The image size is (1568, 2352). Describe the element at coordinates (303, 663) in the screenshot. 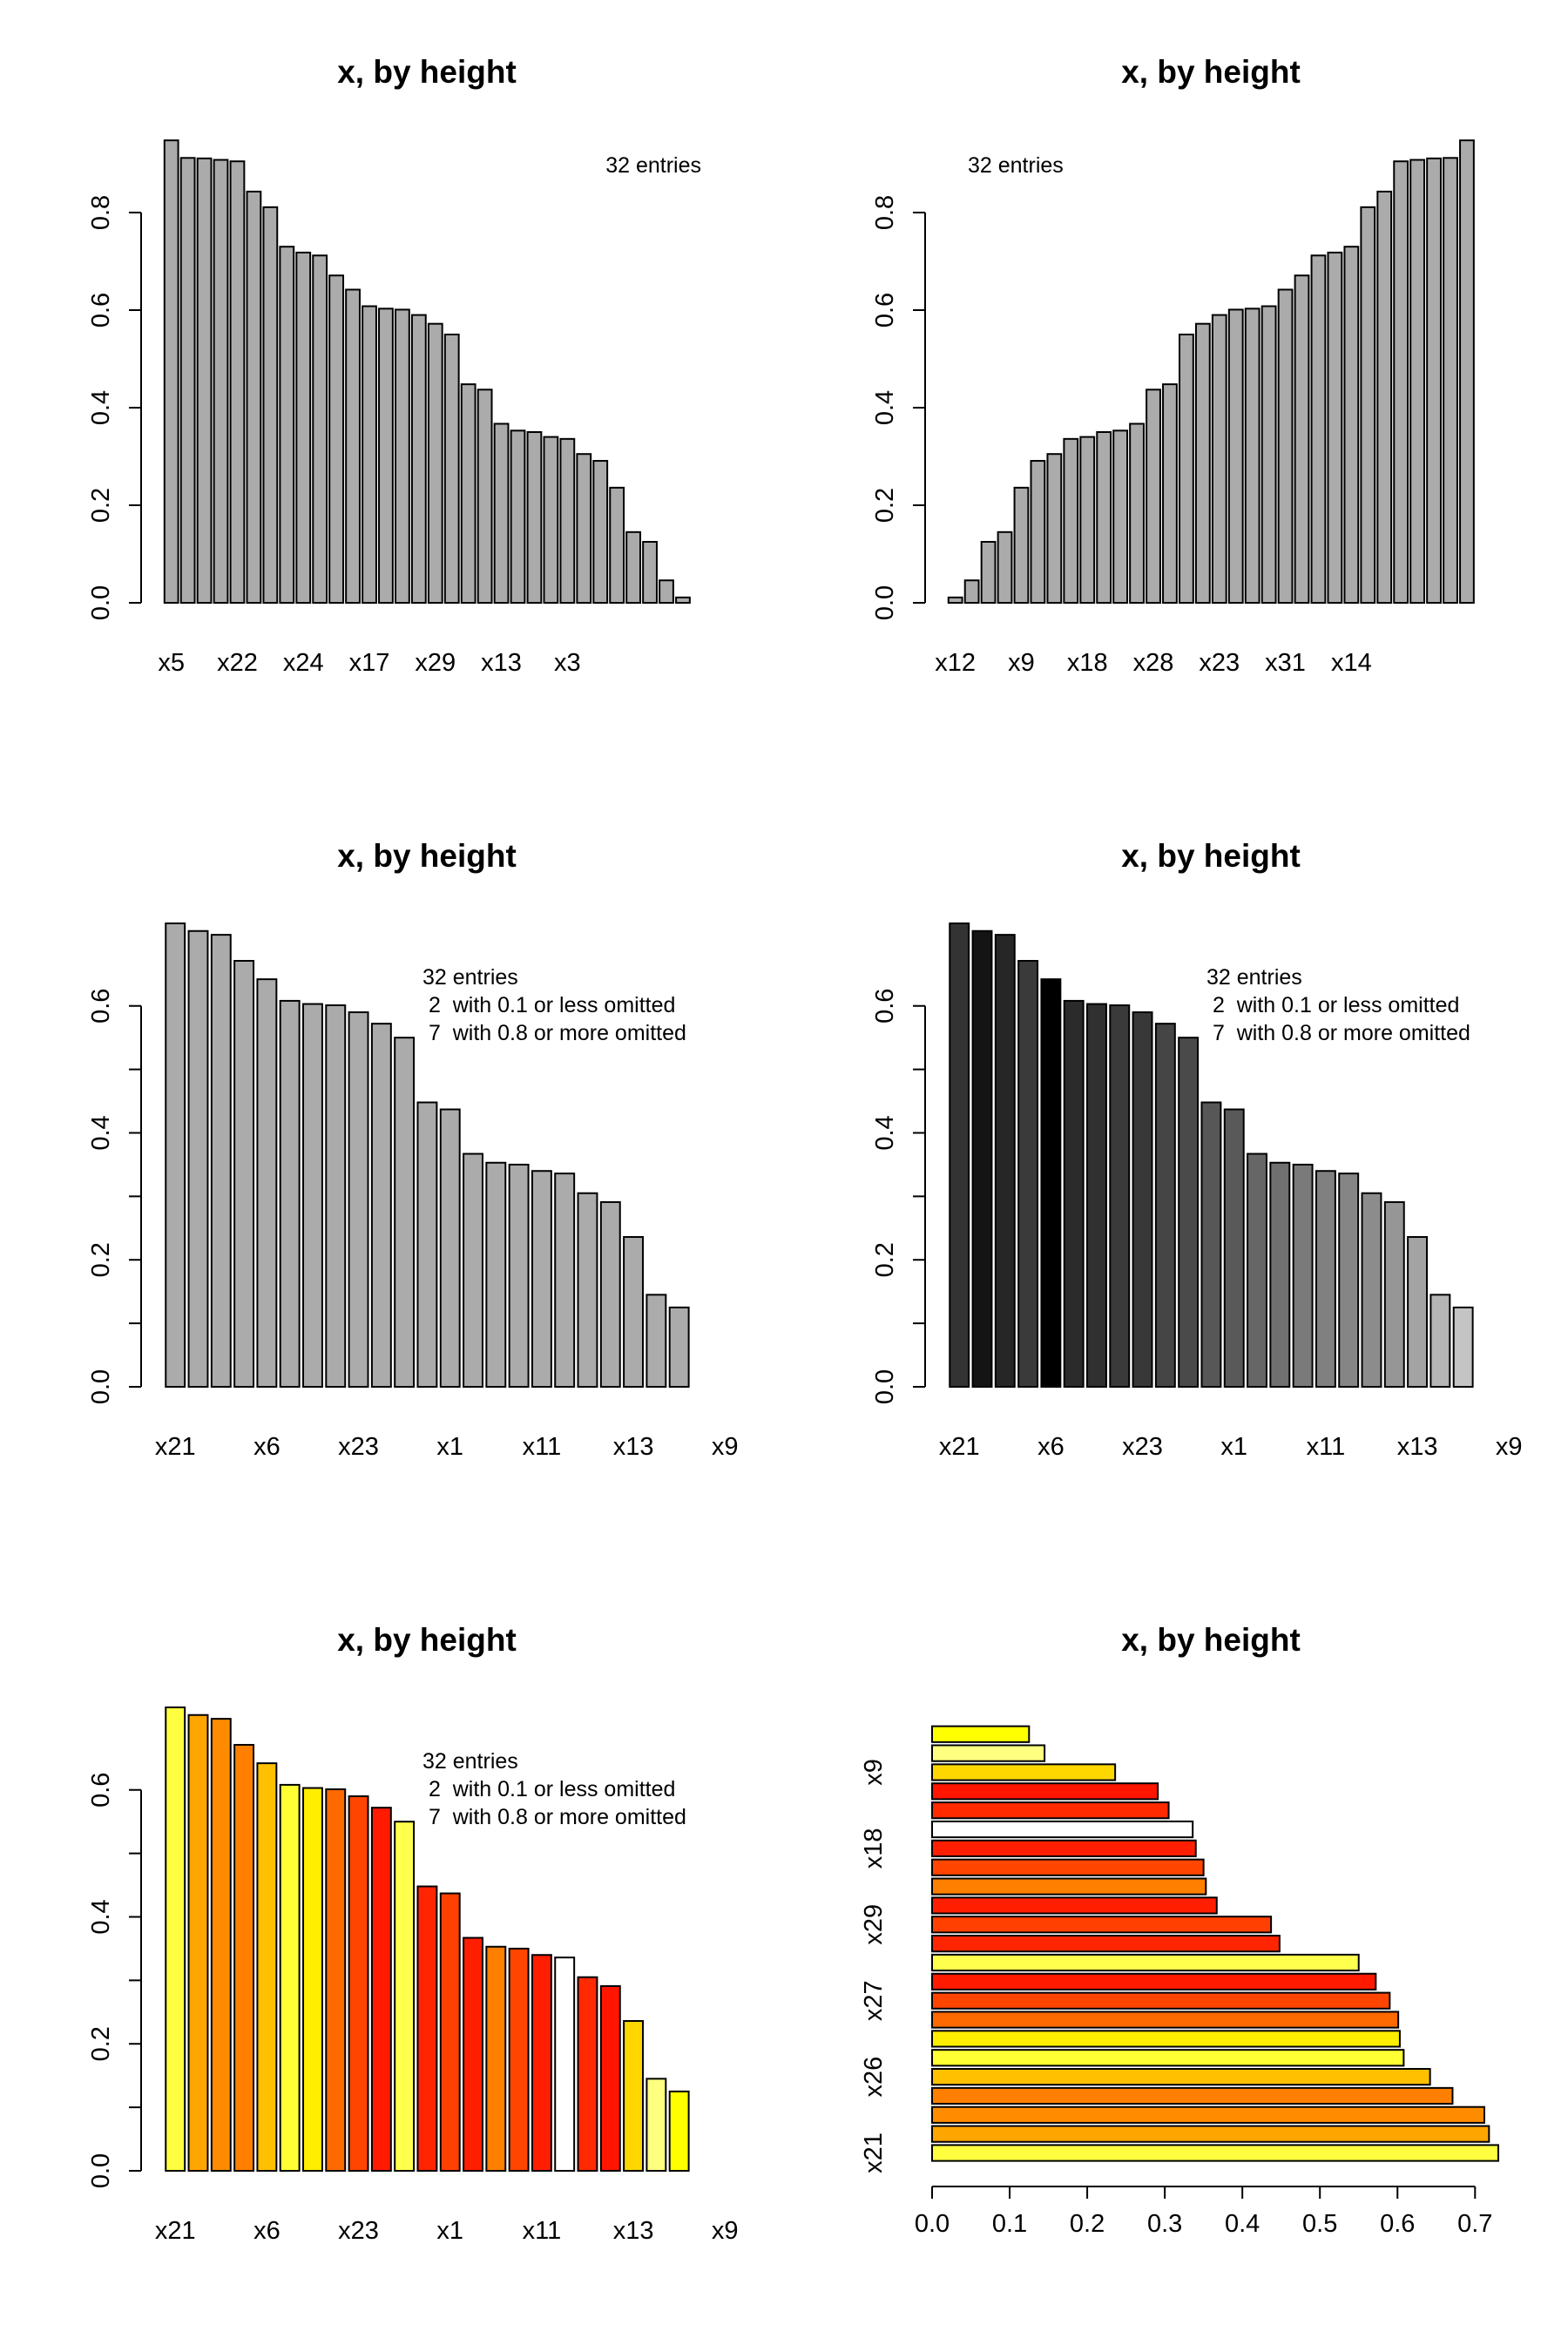

I see `x-category-label: x24` at that location.